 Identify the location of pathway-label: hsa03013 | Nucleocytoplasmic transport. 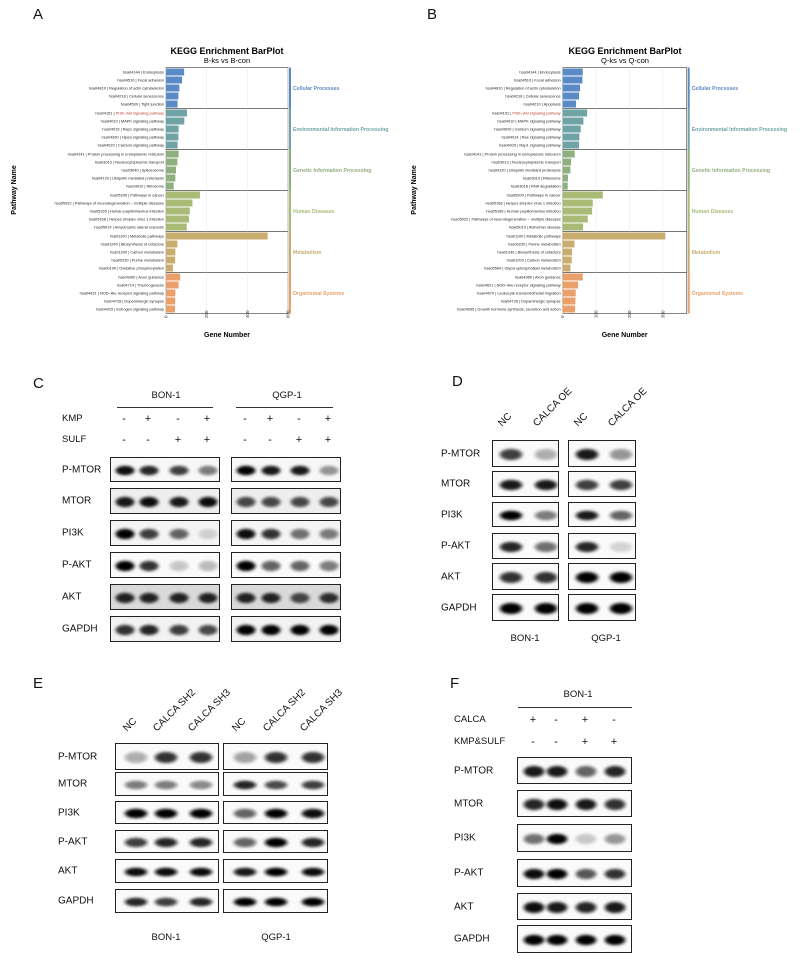
(130, 161).